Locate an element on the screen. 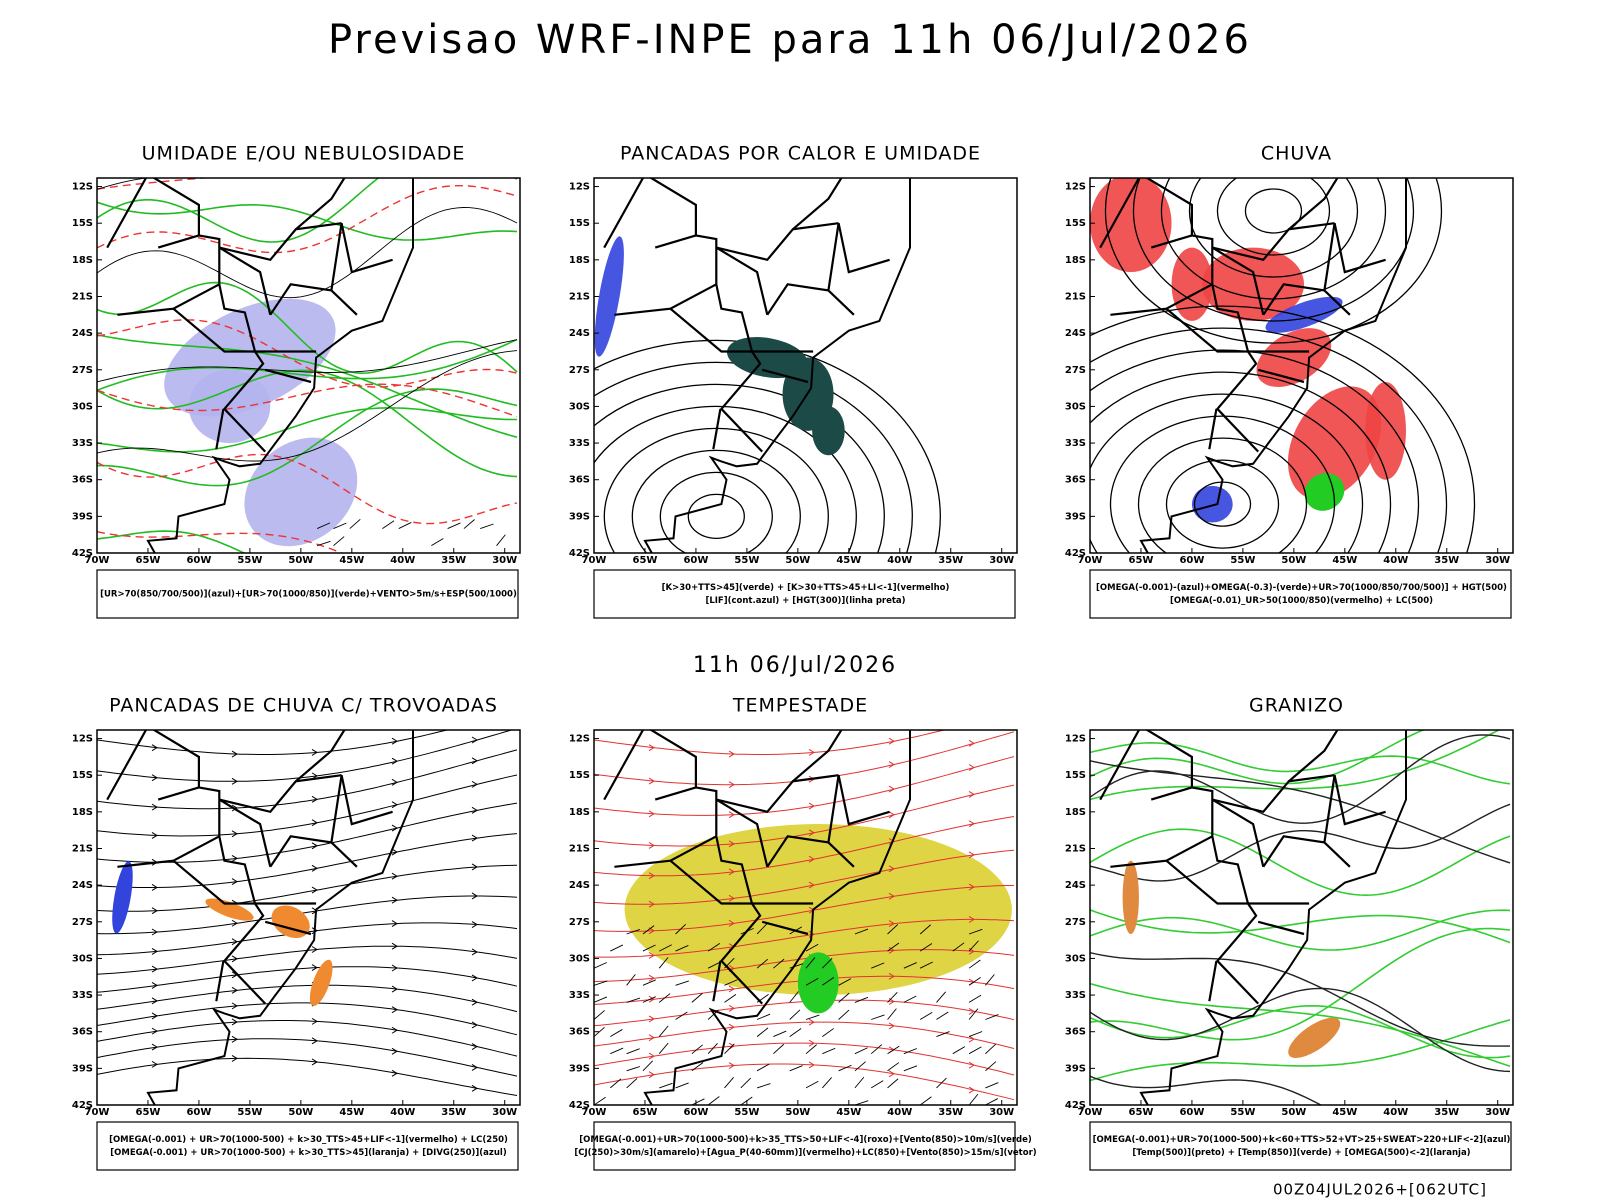 This screenshot has width=1600, height=1200. lon-label: 40W is located at coordinates (899, 560).